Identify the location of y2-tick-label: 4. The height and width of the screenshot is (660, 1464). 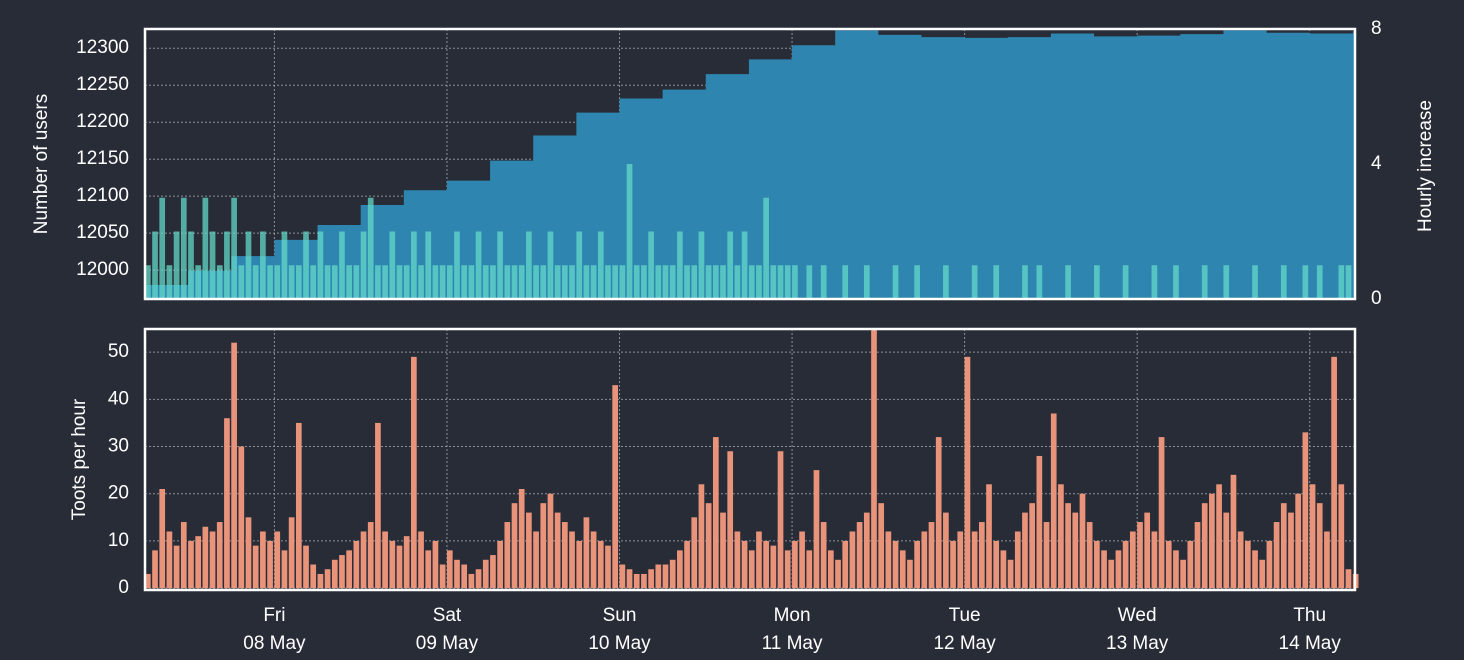
(1376, 163).